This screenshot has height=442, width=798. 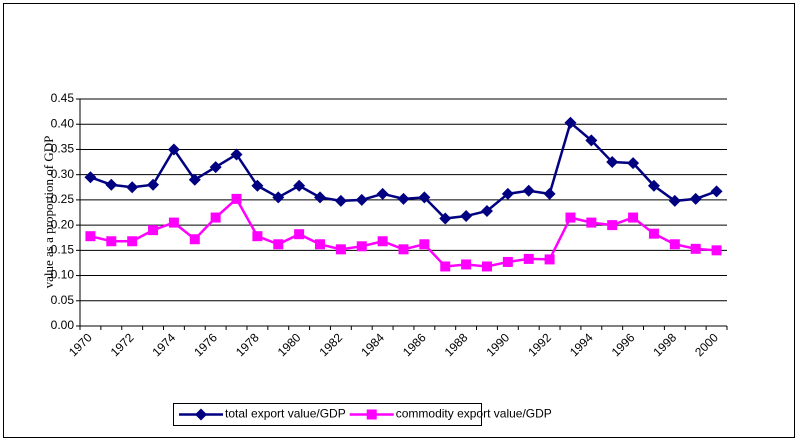 What do you see at coordinates (63, 250) in the screenshot?
I see `y-tick-label: 0.15` at bounding box center [63, 250].